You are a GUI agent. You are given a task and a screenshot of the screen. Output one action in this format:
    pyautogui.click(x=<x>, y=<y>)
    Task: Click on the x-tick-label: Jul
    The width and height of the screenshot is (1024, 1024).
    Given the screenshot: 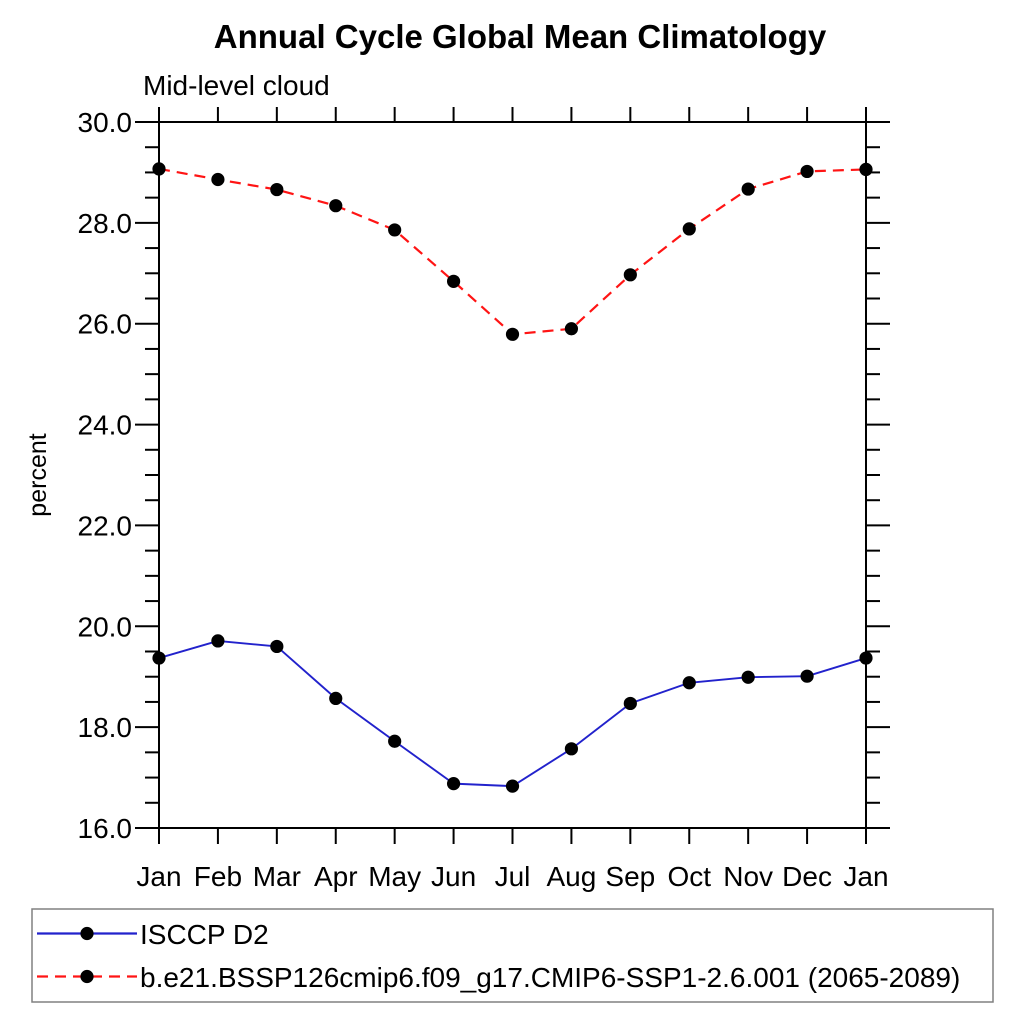 What is the action you would take?
    pyautogui.click(x=513, y=876)
    